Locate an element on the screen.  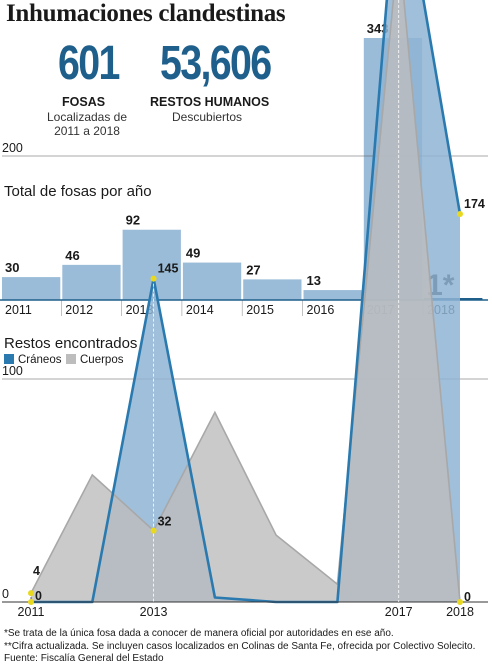
x-tick-label: 2011 is located at coordinates (31, 612).